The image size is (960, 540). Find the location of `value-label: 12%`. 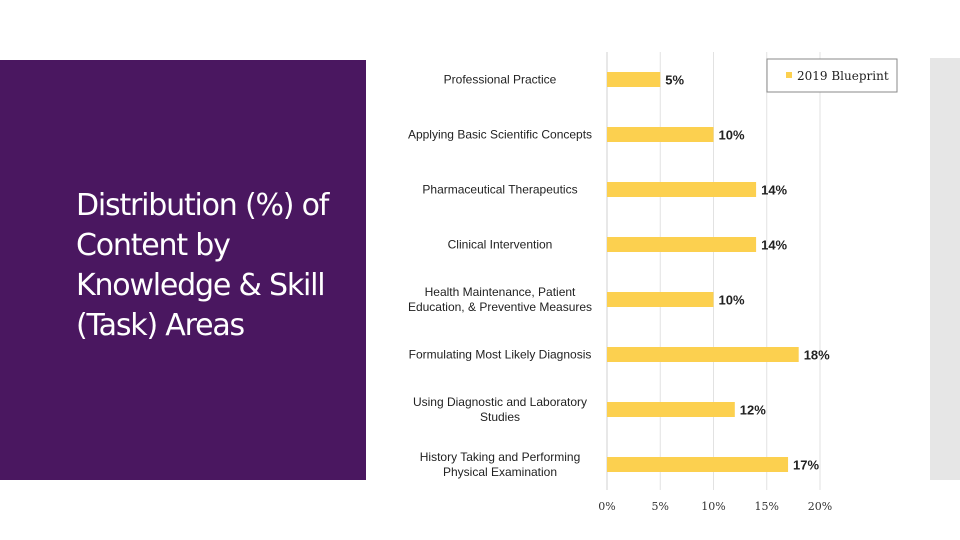

value-label: 12% is located at coordinates (753, 410).